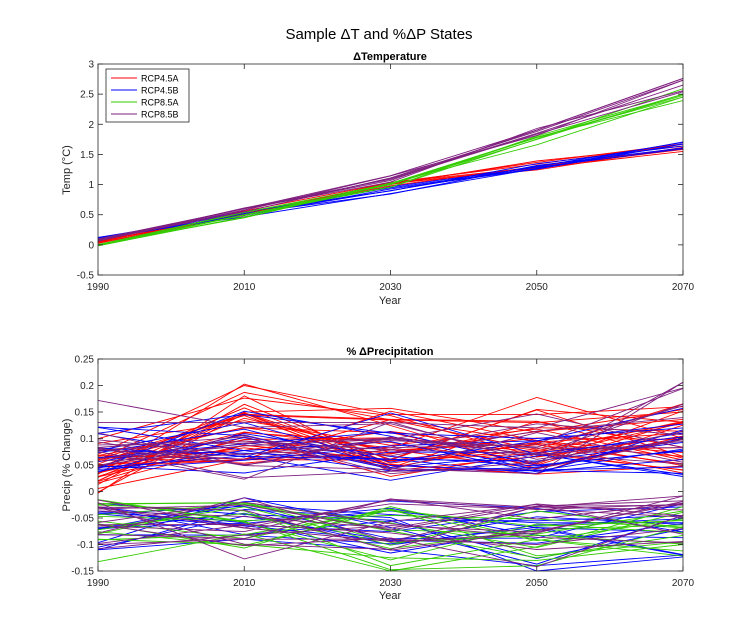 This screenshot has width=756, height=639. Describe the element at coordinates (390, 352) in the screenshot. I see `precipitation-title: % ΔPrecipitation` at that location.